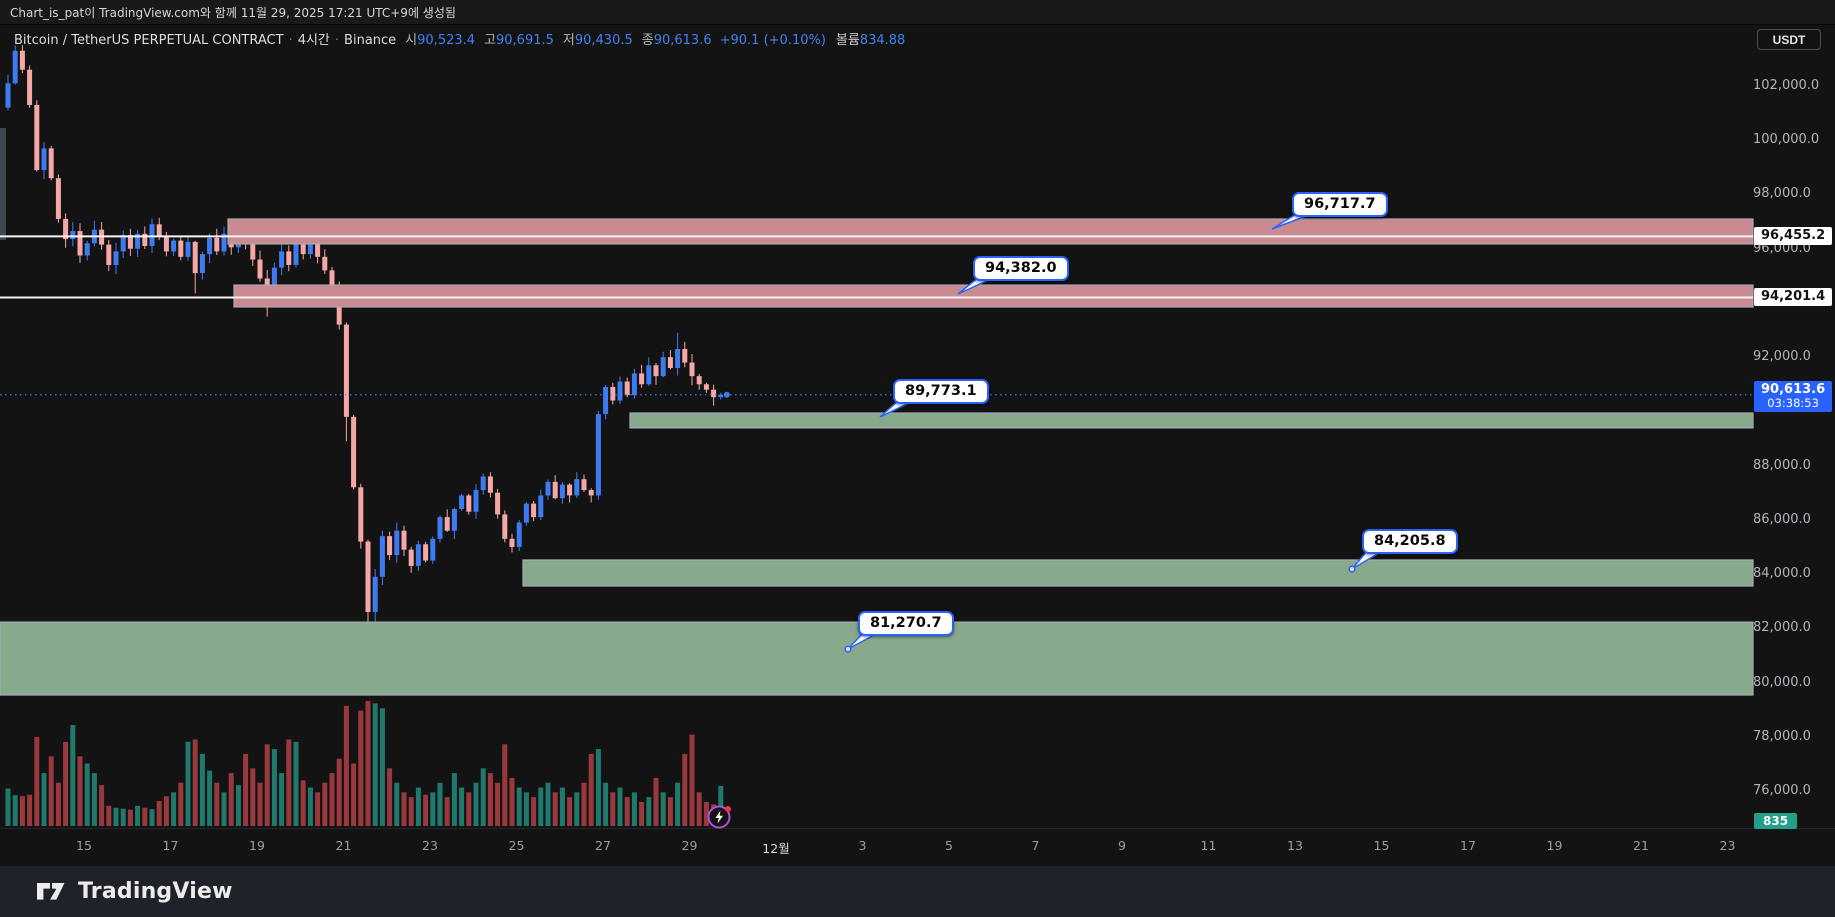 This screenshot has height=917, width=1835. What do you see at coordinates (313, 40) in the screenshot?
I see `timeframe-label: 4시간` at bounding box center [313, 40].